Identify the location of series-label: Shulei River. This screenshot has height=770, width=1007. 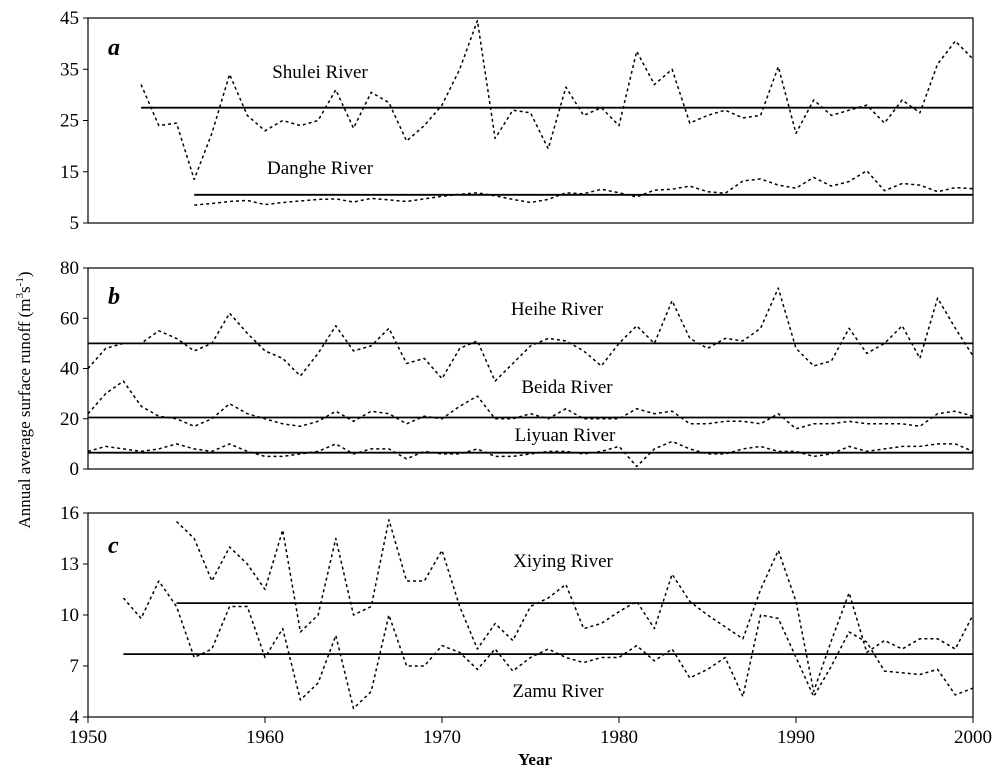
(320, 72).